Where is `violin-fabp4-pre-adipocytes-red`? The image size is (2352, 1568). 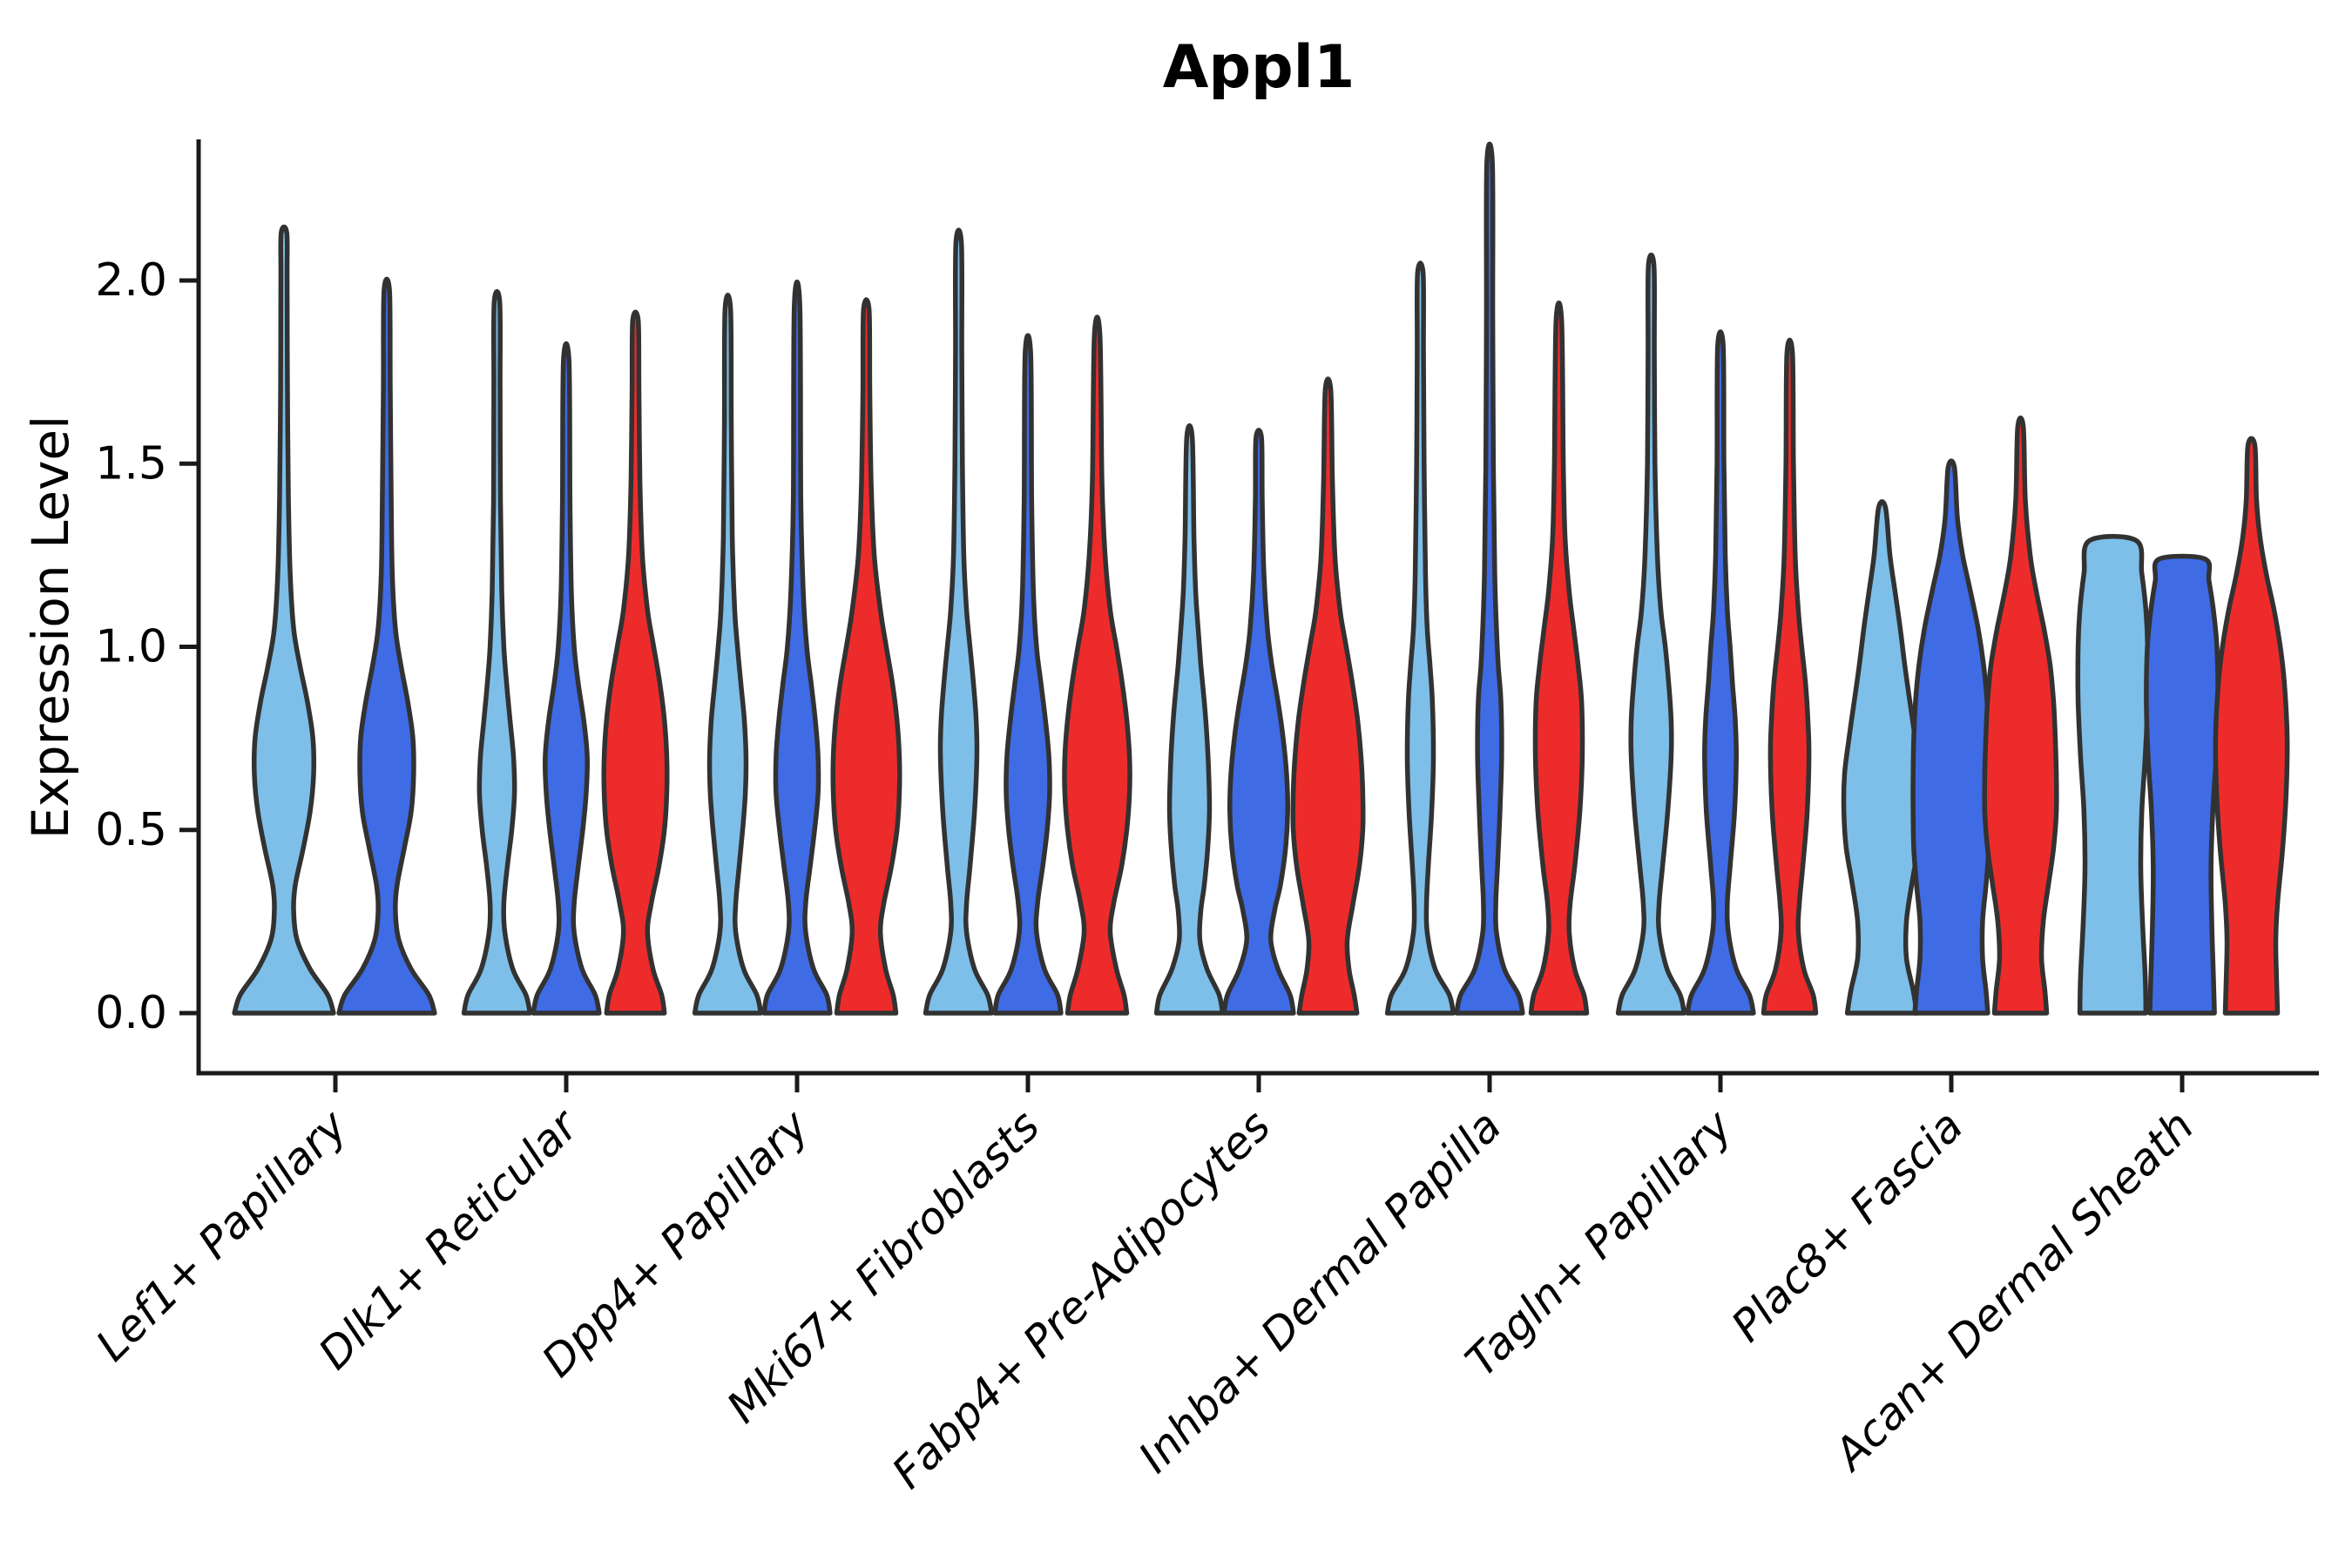 violin-fabp4-pre-adipocytes-red is located at coordinates (1328, 696).